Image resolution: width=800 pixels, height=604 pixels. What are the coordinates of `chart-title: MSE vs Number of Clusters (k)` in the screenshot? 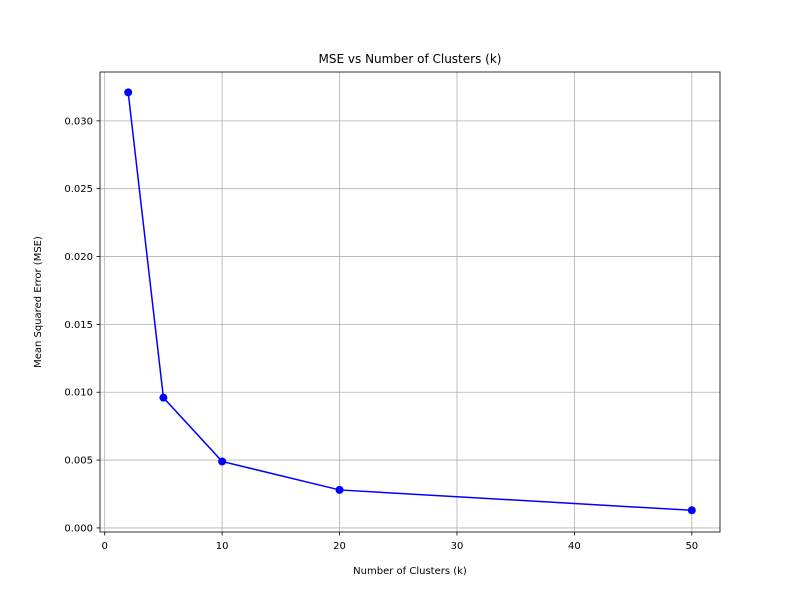 It's located at (410, 59).